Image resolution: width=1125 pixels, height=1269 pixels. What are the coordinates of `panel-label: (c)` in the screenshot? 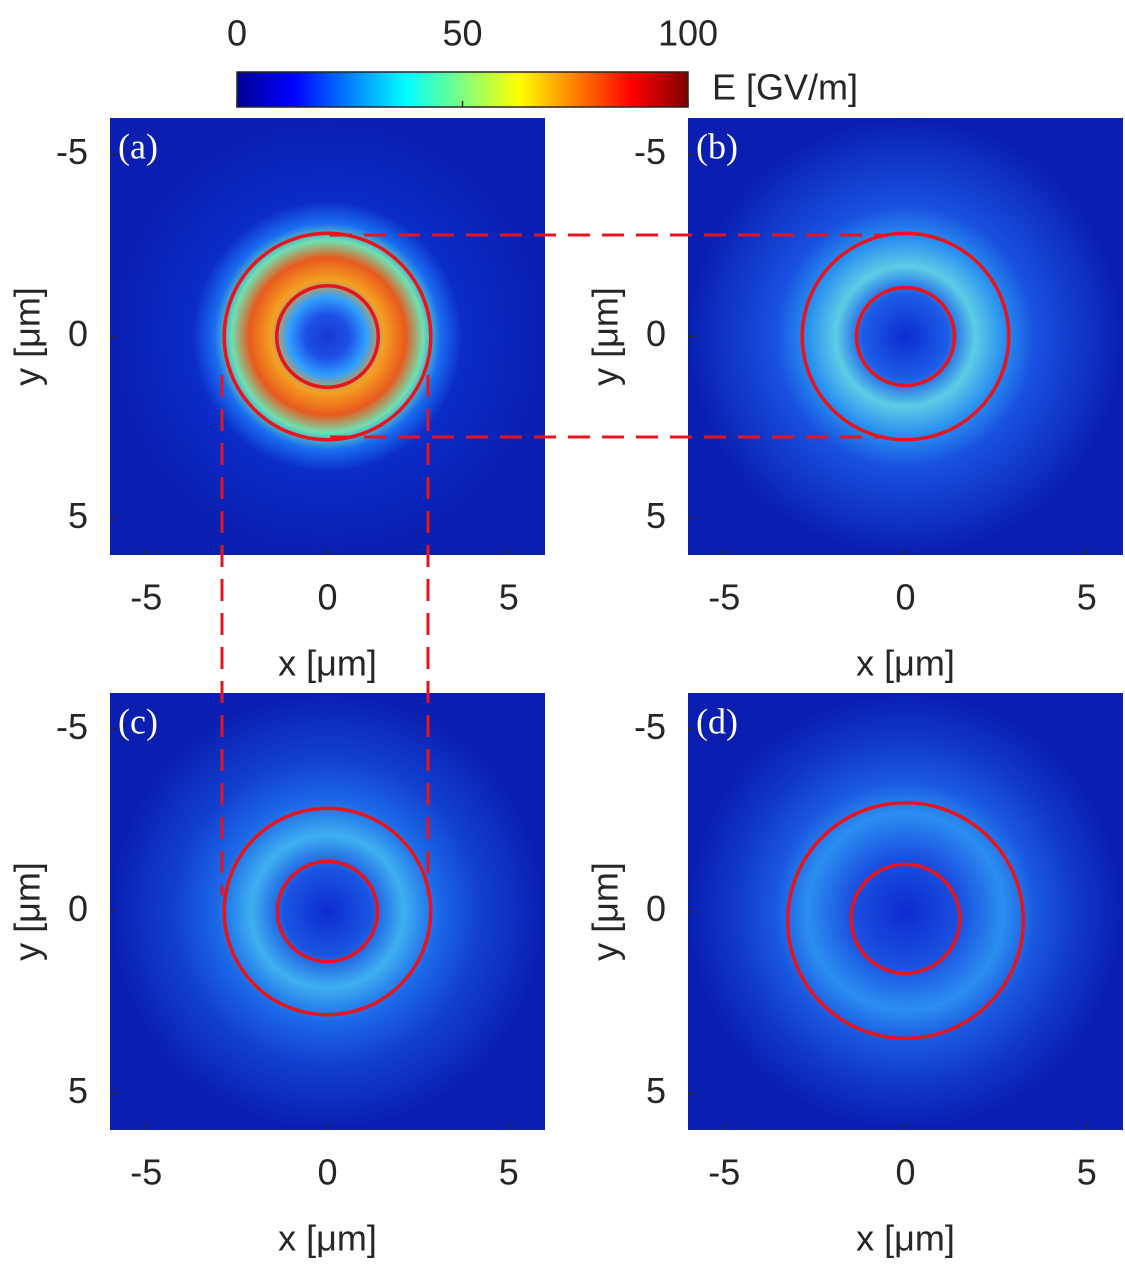 It's located at (138, 721).